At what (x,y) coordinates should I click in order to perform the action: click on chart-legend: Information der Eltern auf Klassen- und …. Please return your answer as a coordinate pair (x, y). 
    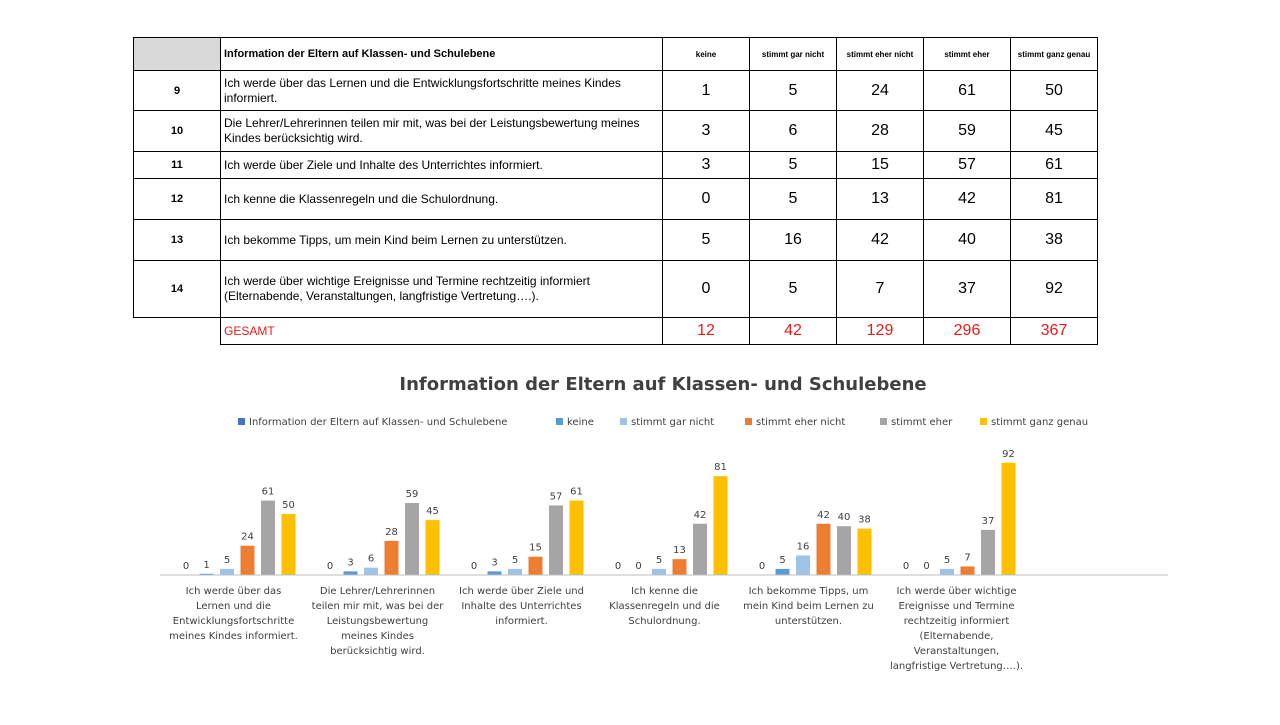
    Looking at the image, I should click on (663, 422).